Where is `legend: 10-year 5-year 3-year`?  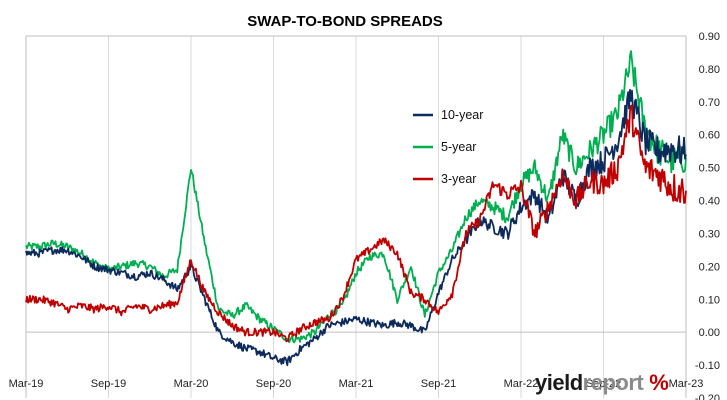
legend: 10-year 5-year 3-year is located at coordinates (448, 147).